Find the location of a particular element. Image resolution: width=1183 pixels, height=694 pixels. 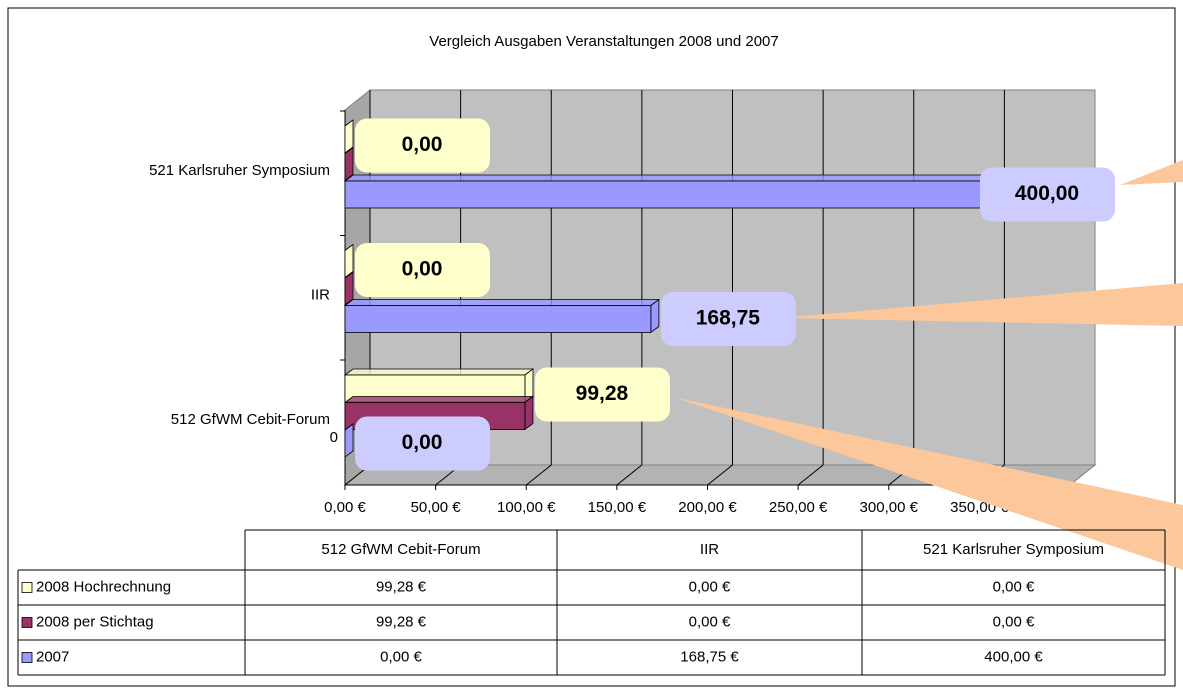

table-cell: 168,75 € is located at coordinates (709, 656).